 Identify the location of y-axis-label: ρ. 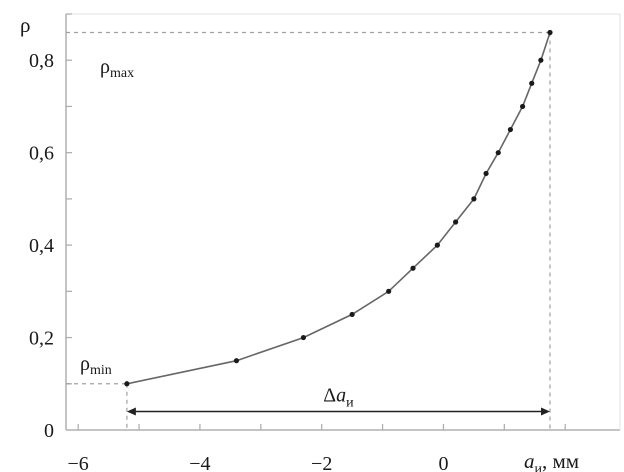
(25, 25).